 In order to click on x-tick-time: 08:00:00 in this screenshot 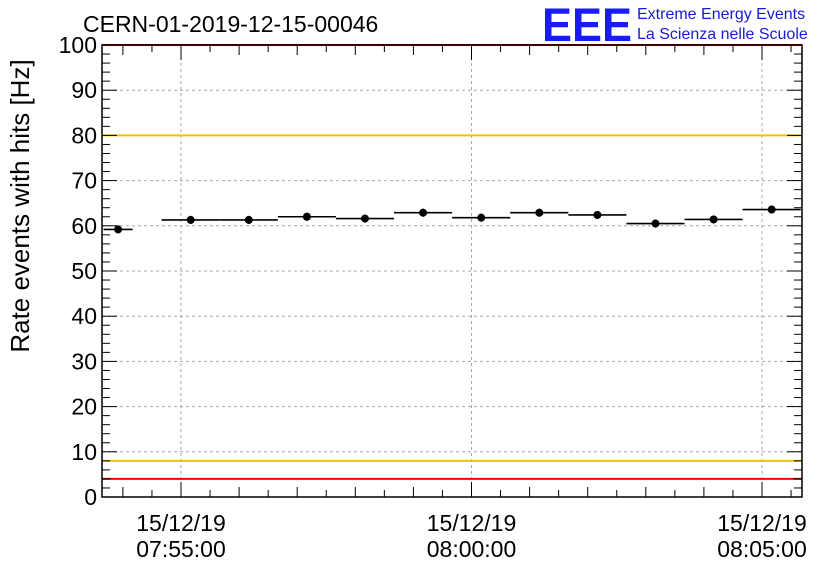, I will do `click(472, 549)`.